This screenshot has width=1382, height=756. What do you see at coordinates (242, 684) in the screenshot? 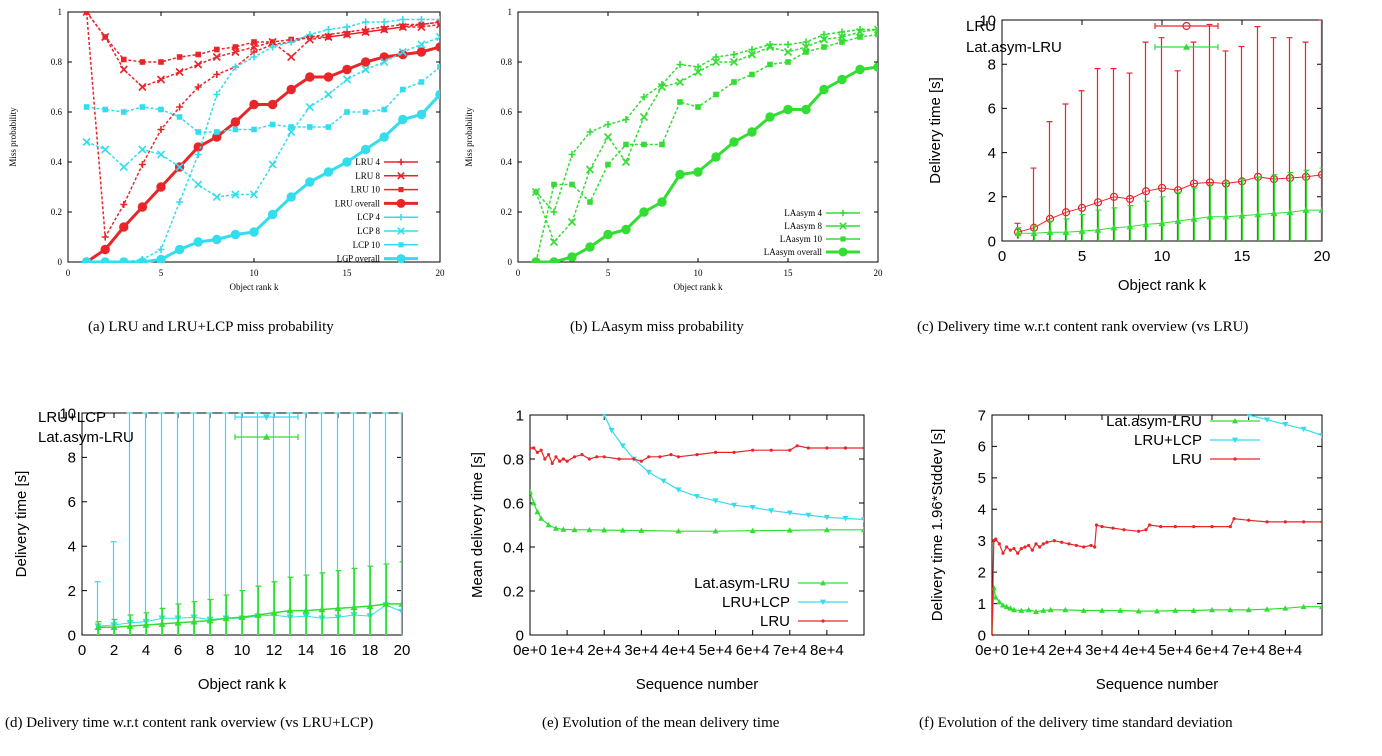
I see `x-axis-label: Object rank k` at bounding box center [242, 684].